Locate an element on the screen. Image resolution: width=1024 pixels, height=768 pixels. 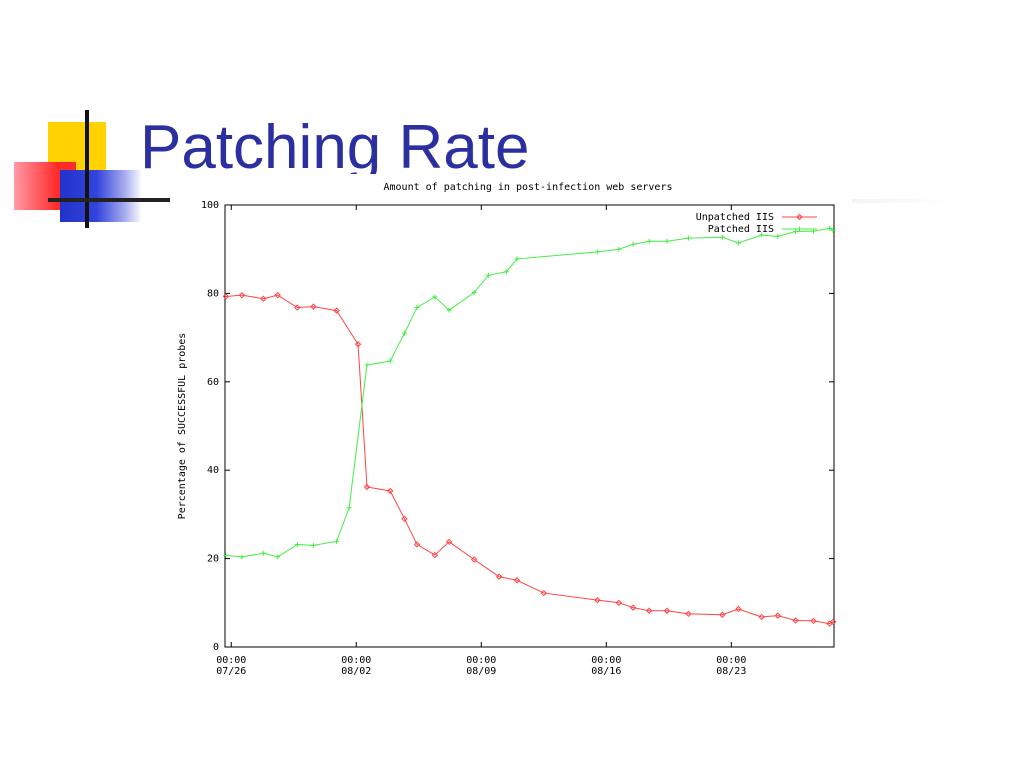
y-tick-label: 20 is located at coordinates (213, 559).